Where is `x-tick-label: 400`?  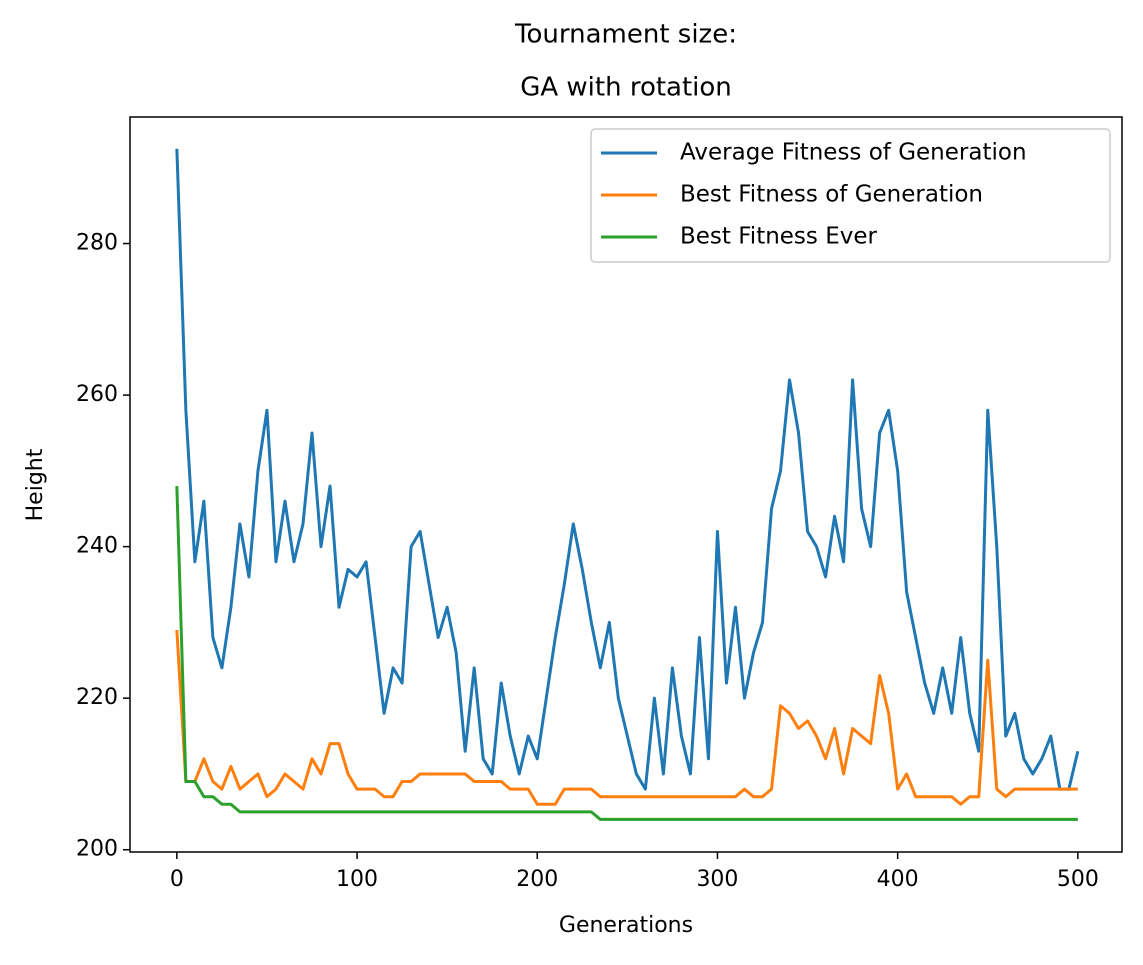
x-tick-label: 400 is located at coordinates (898, 879).